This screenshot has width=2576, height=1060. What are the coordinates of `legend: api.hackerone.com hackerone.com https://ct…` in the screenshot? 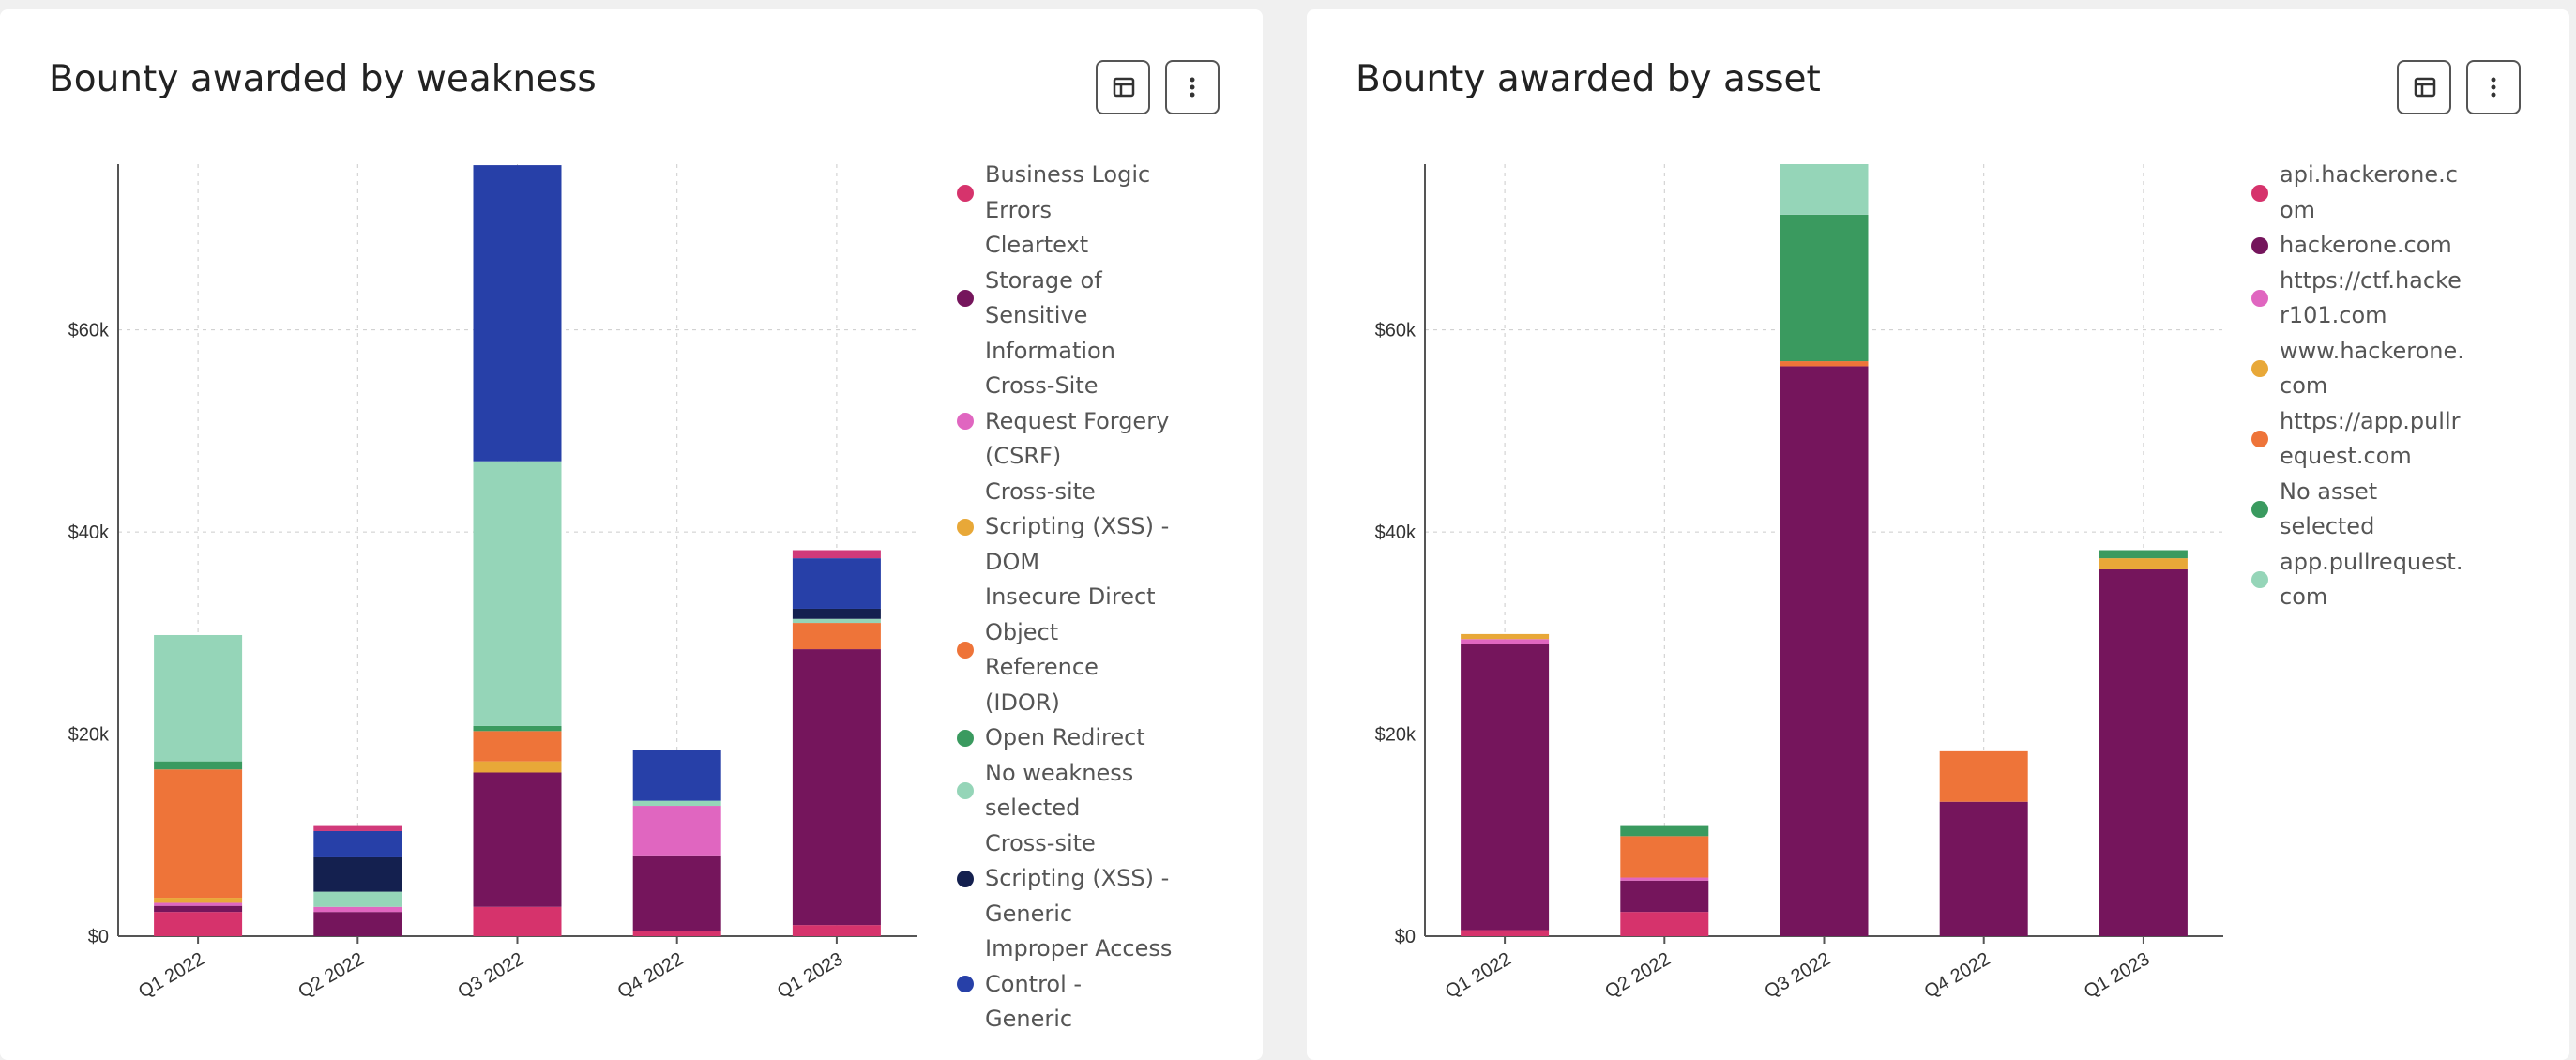 It's located at (2359, 592).